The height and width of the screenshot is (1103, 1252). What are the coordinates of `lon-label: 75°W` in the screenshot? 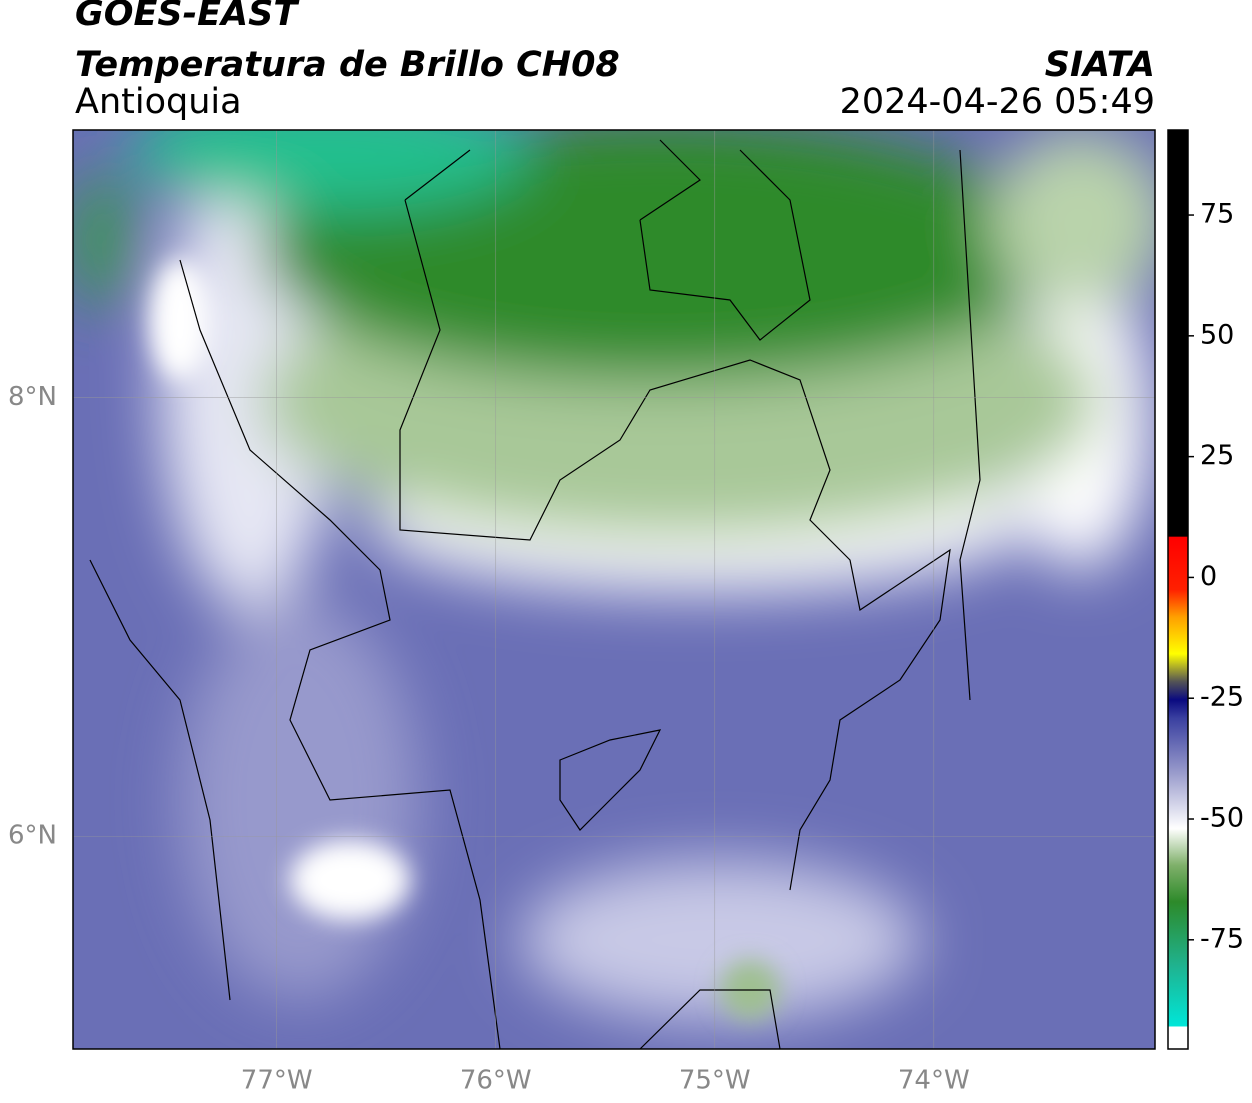 It's located at (715, 1081).